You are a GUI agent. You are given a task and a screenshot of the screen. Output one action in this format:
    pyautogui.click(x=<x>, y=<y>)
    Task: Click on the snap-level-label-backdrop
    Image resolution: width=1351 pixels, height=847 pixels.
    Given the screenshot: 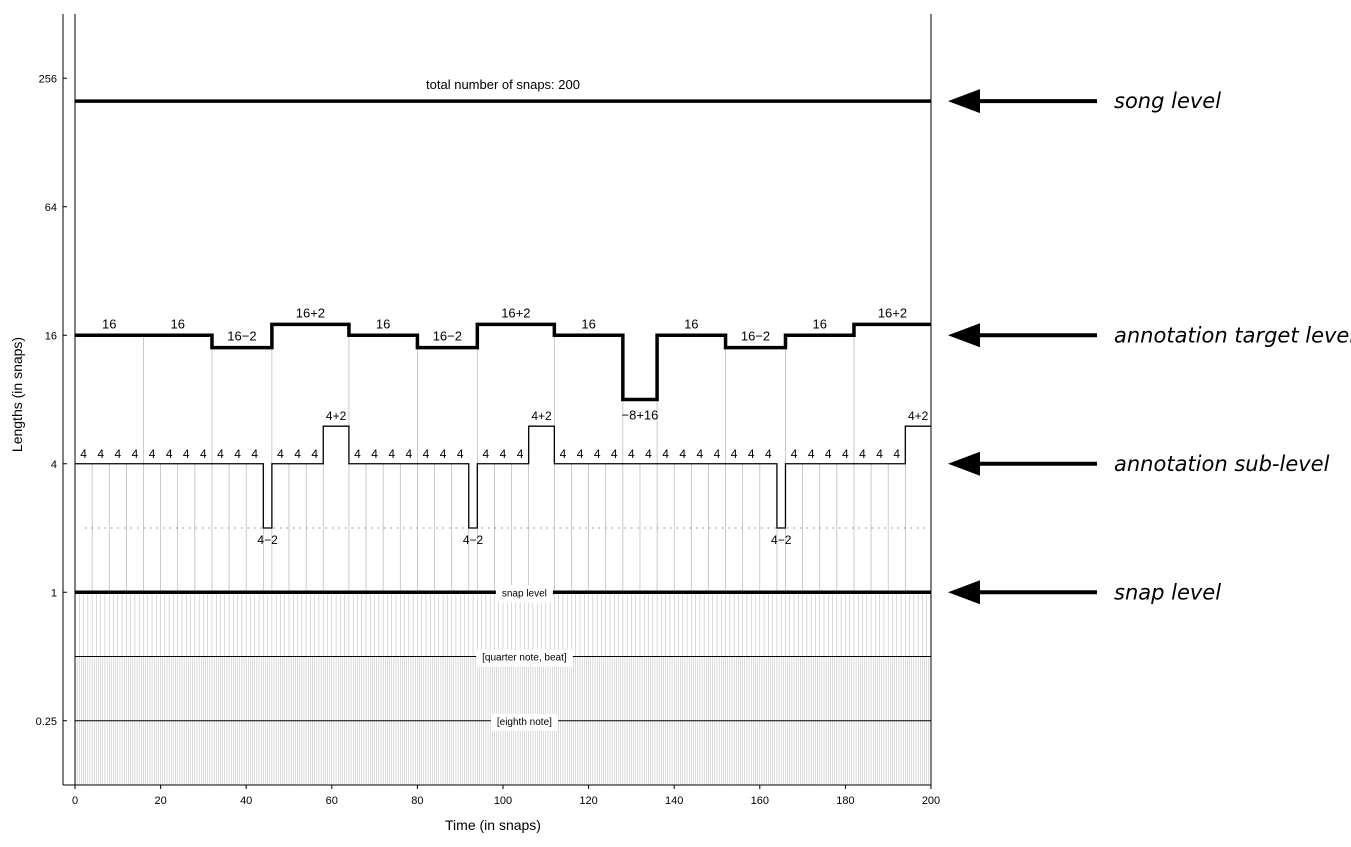 What is the action you would take?
    pyautogui.click(x=524, y=594)
    